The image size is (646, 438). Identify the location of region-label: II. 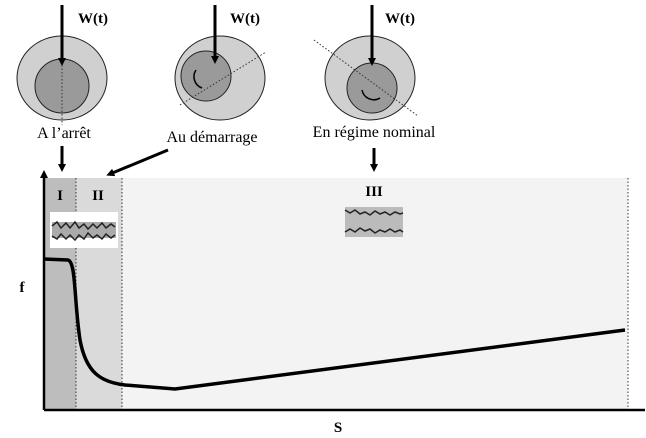
(98, 196).